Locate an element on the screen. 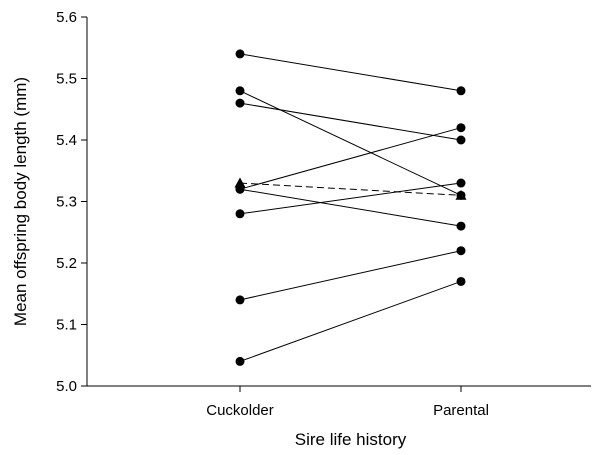 This screenshot has width=611, height=455. y-tick-label: 5.4 is located at coordinates (66, 140).